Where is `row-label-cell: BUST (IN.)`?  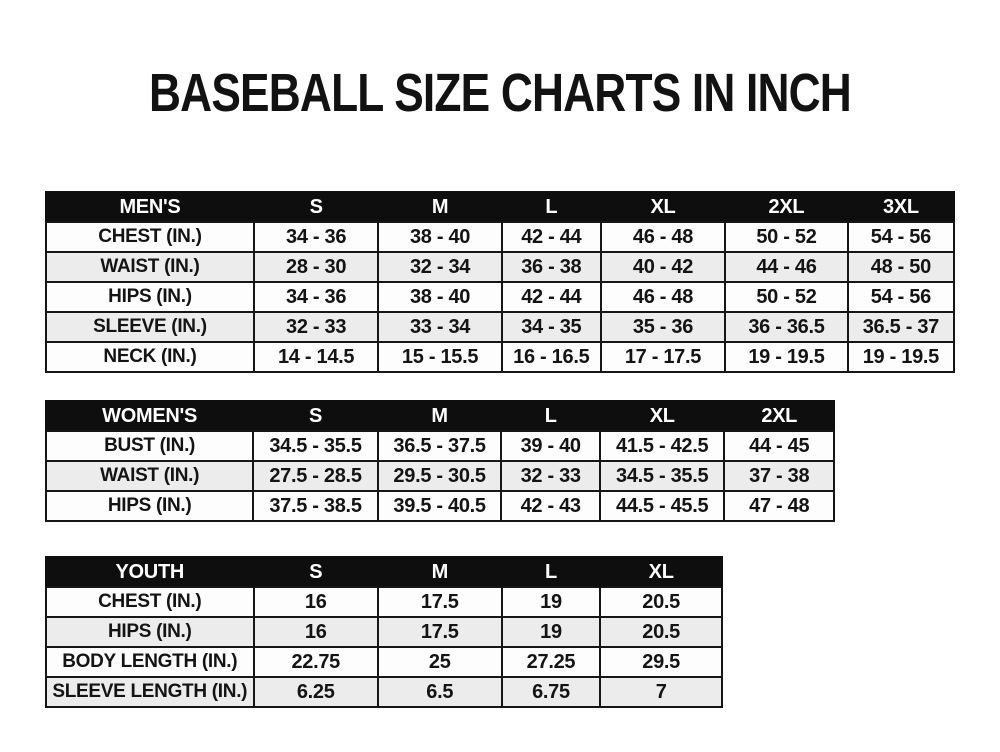
row-label-cell: BUST (IN.) is located at coordinates (149, 446).